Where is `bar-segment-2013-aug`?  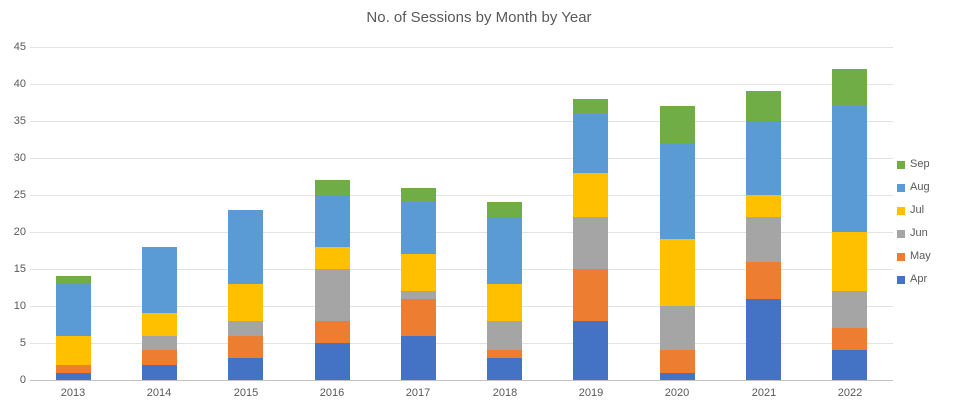 bar-segment-2013-aug is located at coordinates (73, 310).